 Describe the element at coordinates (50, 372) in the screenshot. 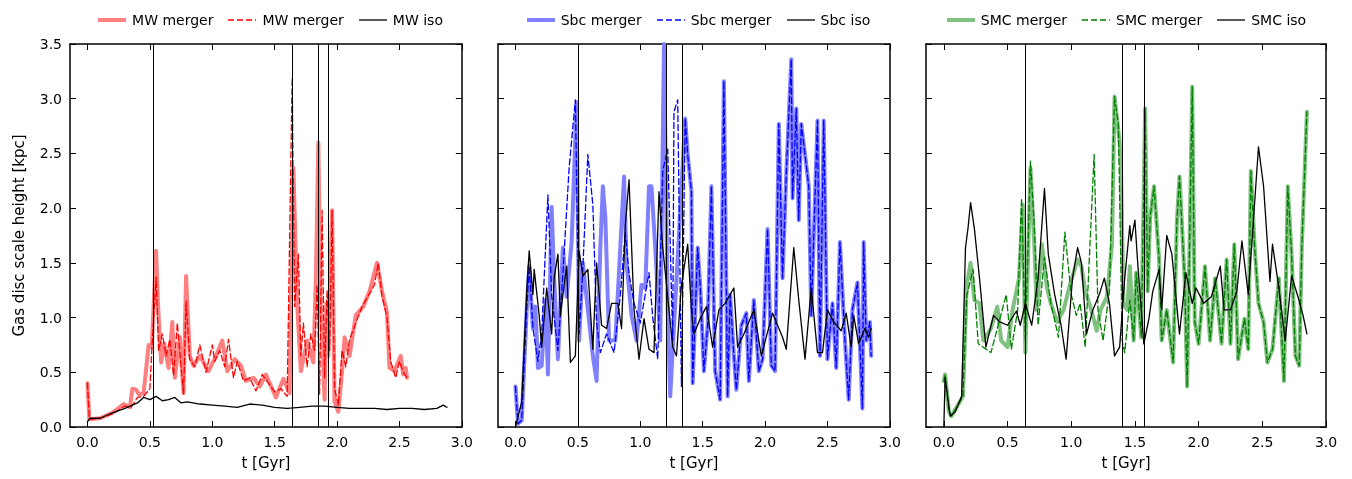

I see `y-tick-label: 0.5` at that location.